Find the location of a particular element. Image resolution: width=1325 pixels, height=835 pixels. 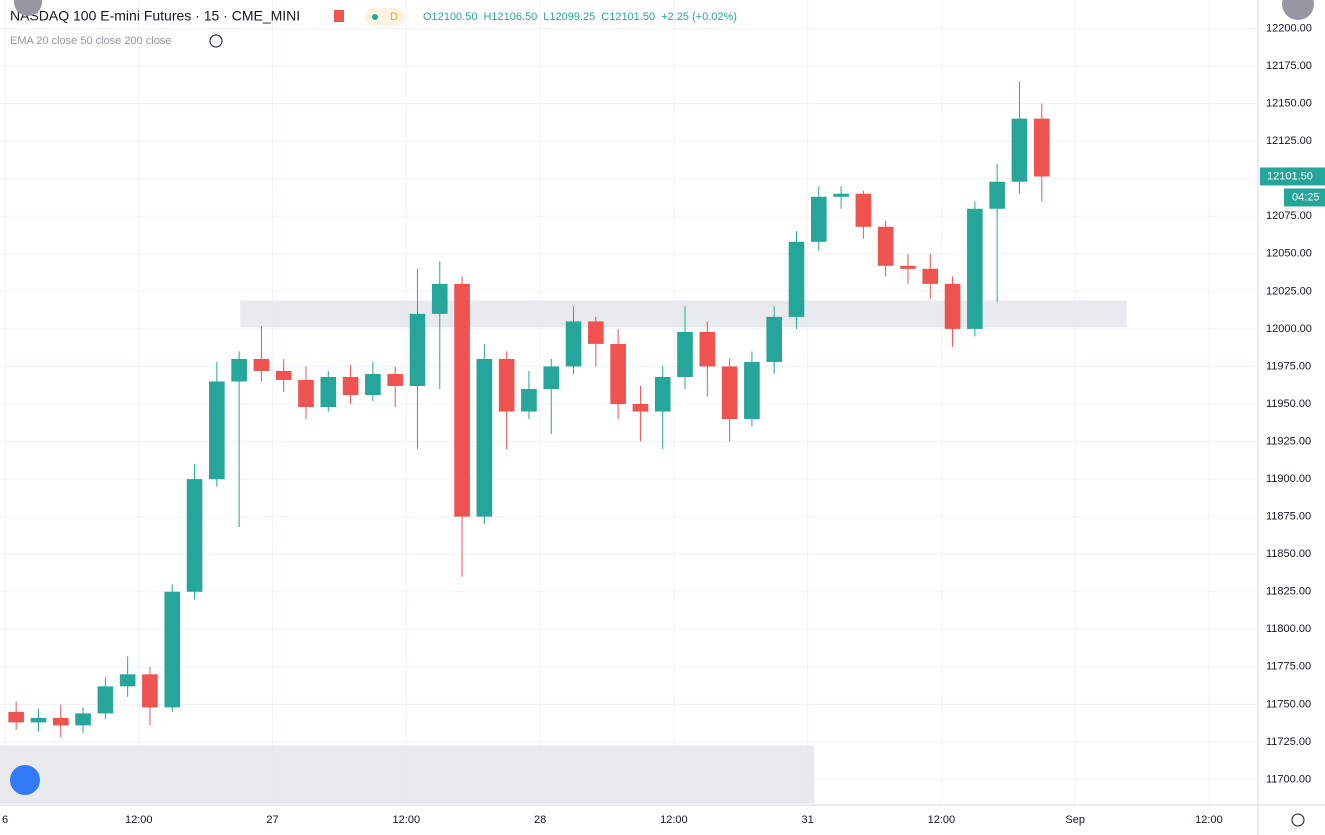

countdown-box is located at coordinates (1304, 197).